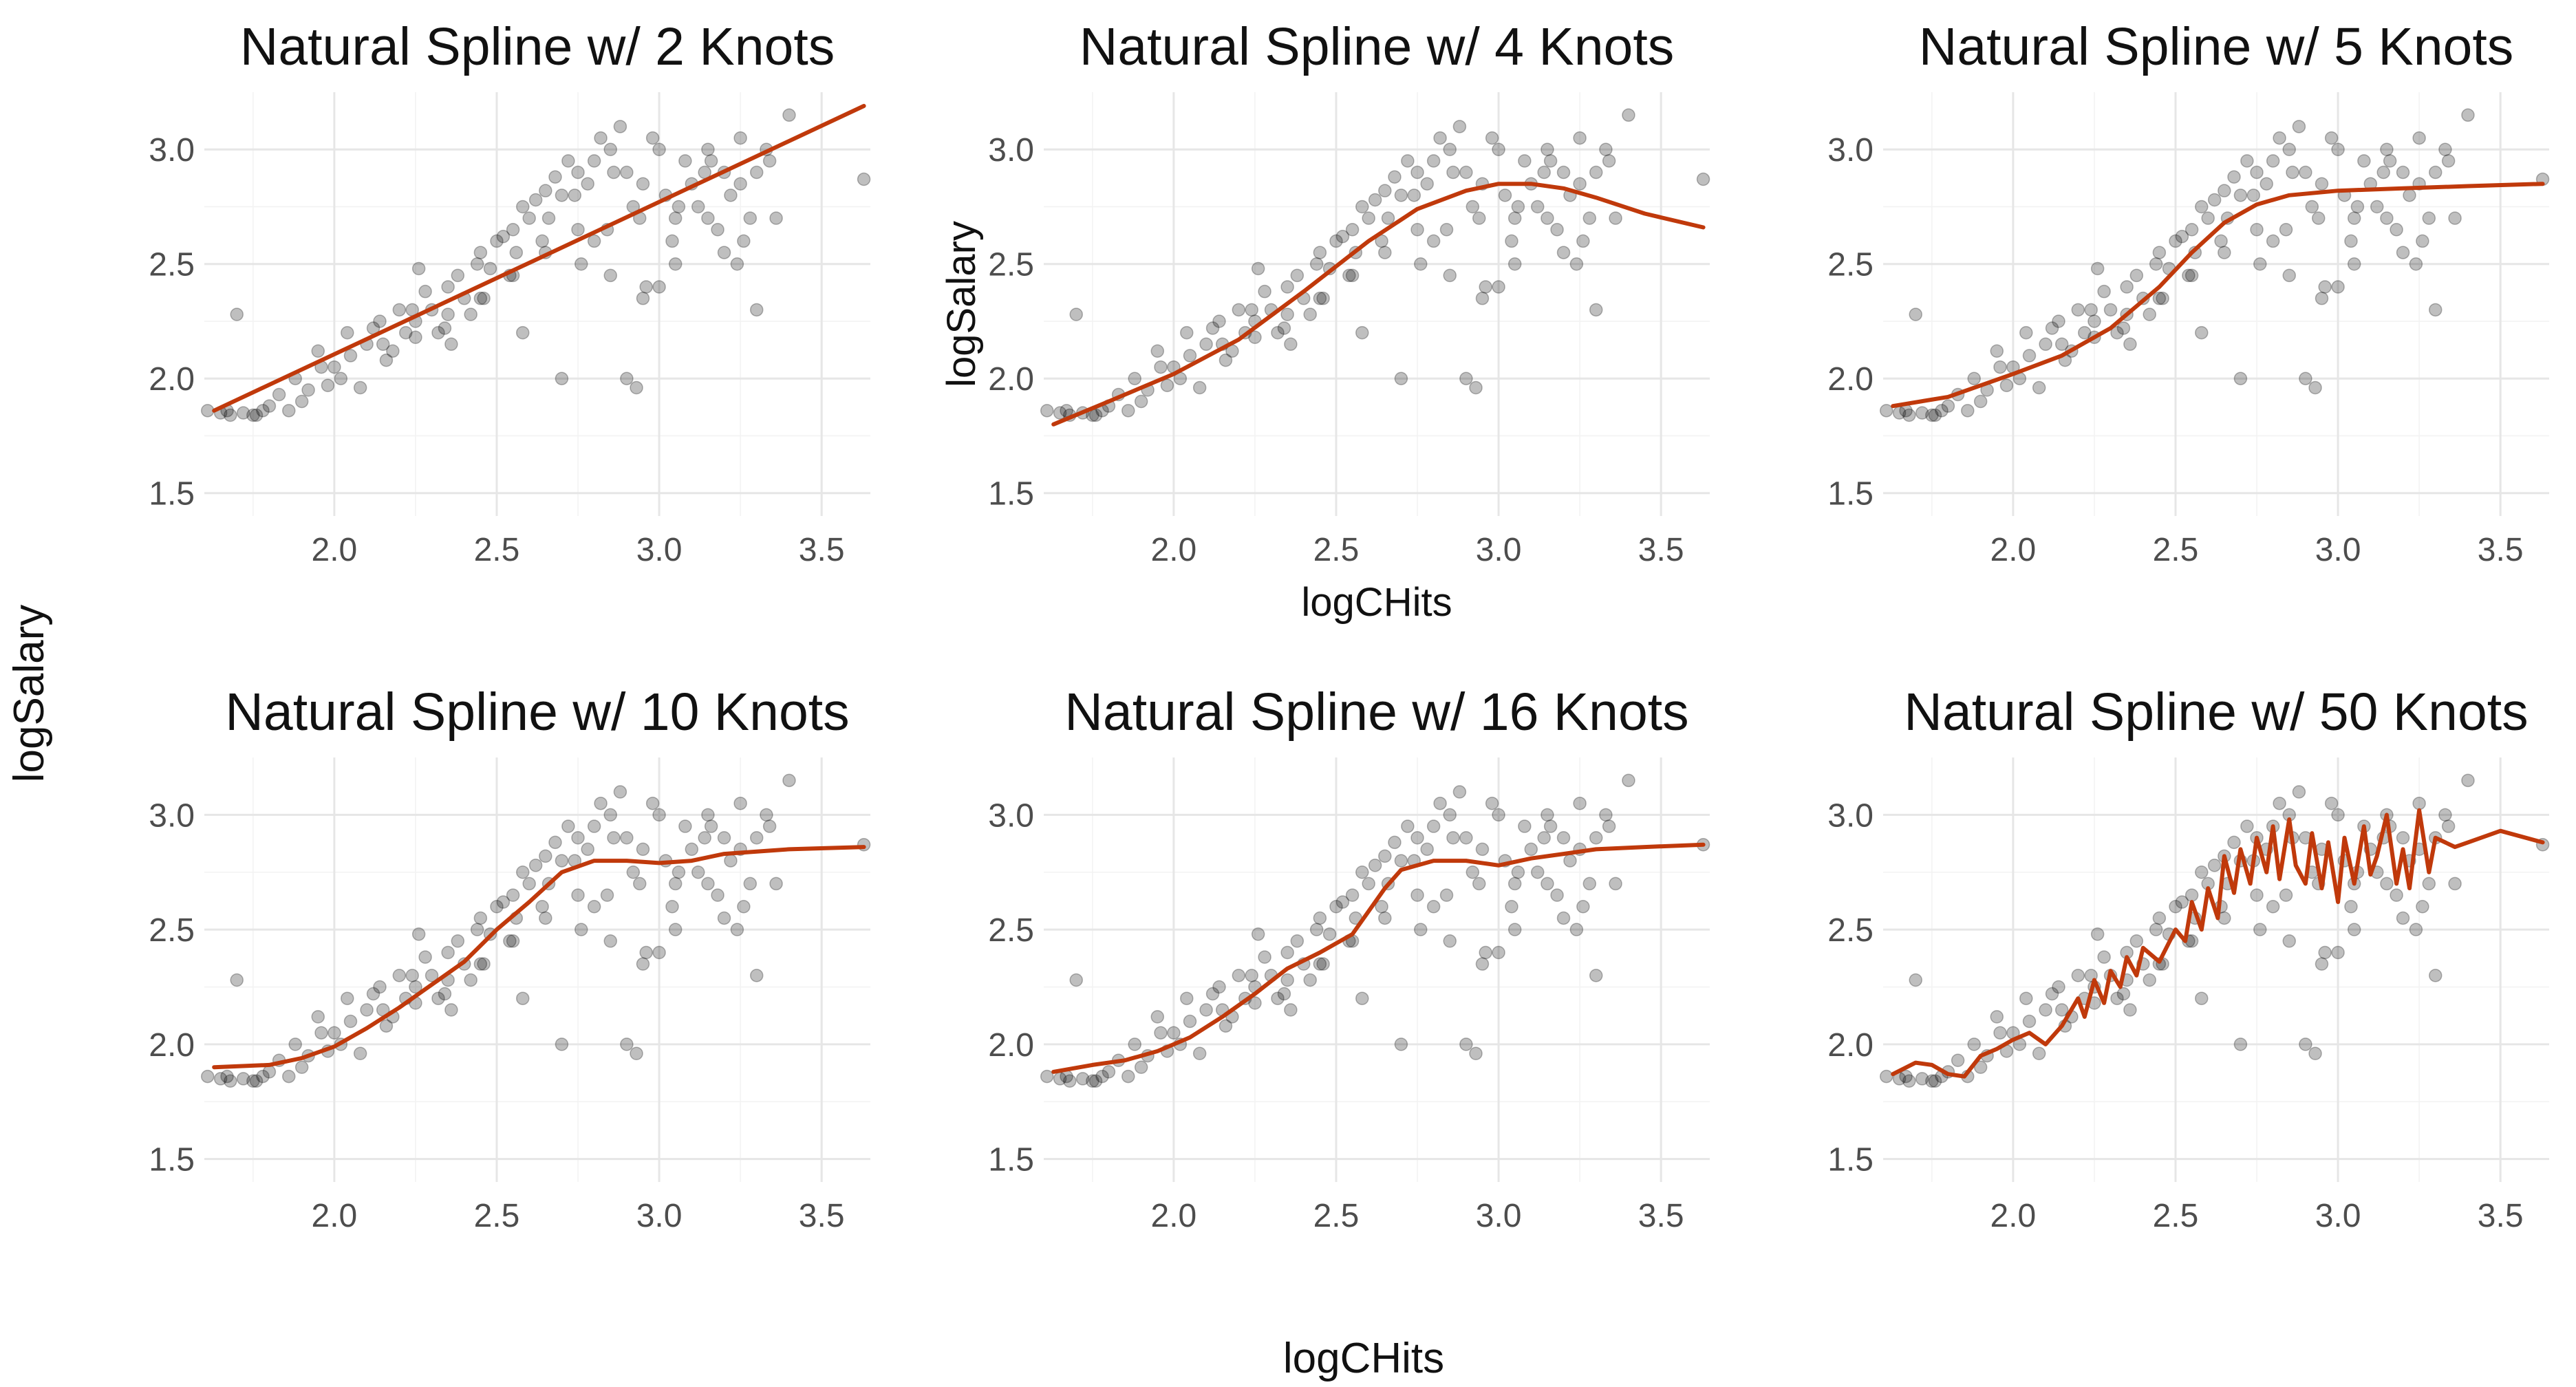 The height and width of the screenshot is (1387, 2576). Describe the element at coordinates (172, 930) in the screenshot. I see `y-tick-label: 2.5` at that location.